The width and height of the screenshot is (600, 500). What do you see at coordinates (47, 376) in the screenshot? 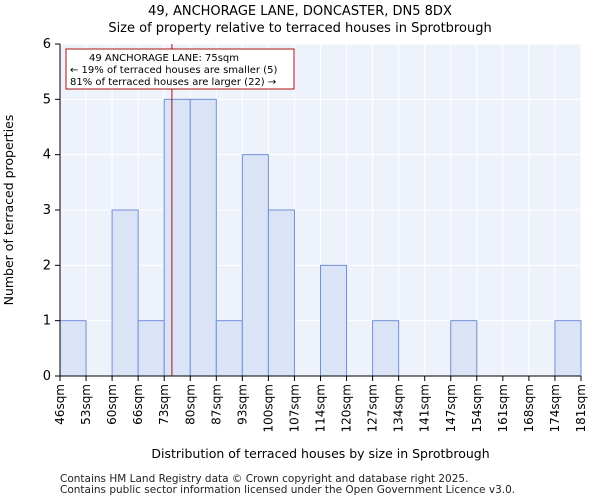
I see `y-tick-label: 0` at bounding box center [47, 376].